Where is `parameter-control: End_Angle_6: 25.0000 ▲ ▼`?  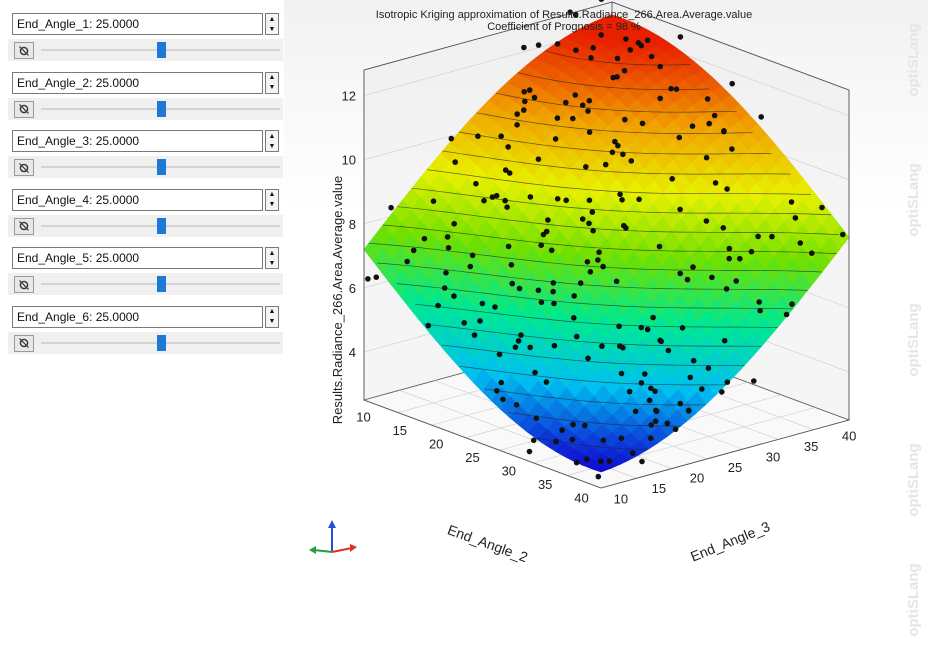 parameter-control: End_Angle_6: 25.0000 ▲ ▼ is located at coordinates (145, 328).